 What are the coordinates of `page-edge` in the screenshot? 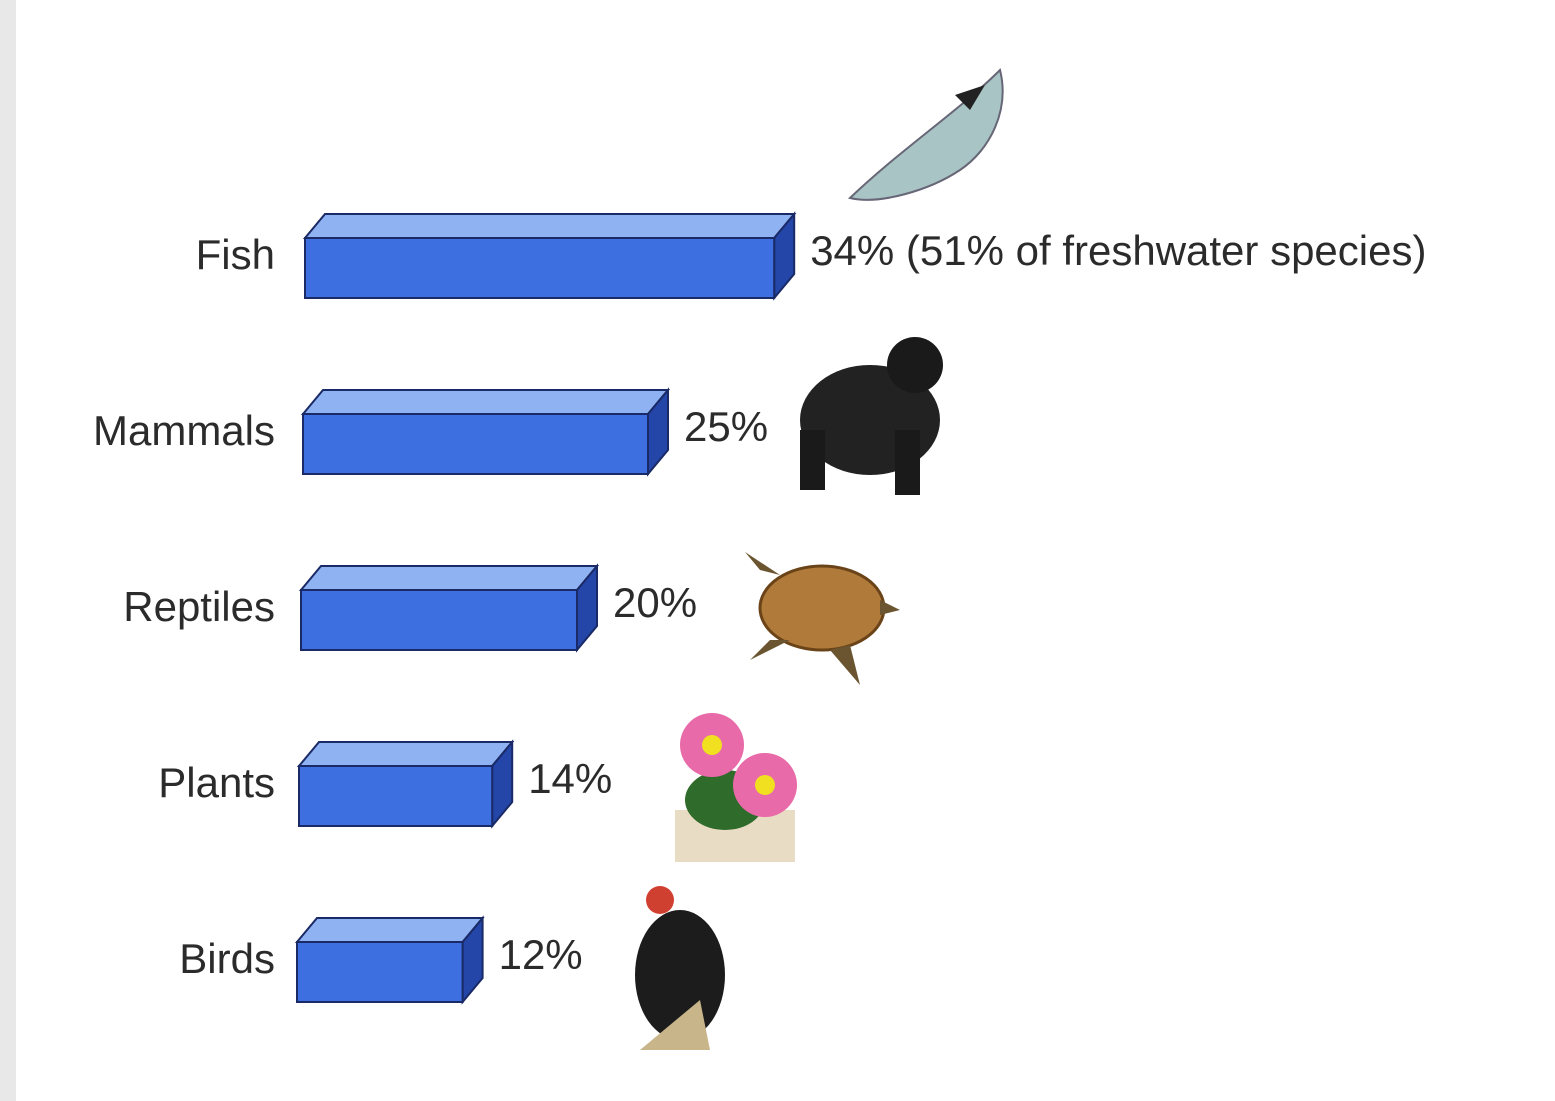 It's located at (8, 550).